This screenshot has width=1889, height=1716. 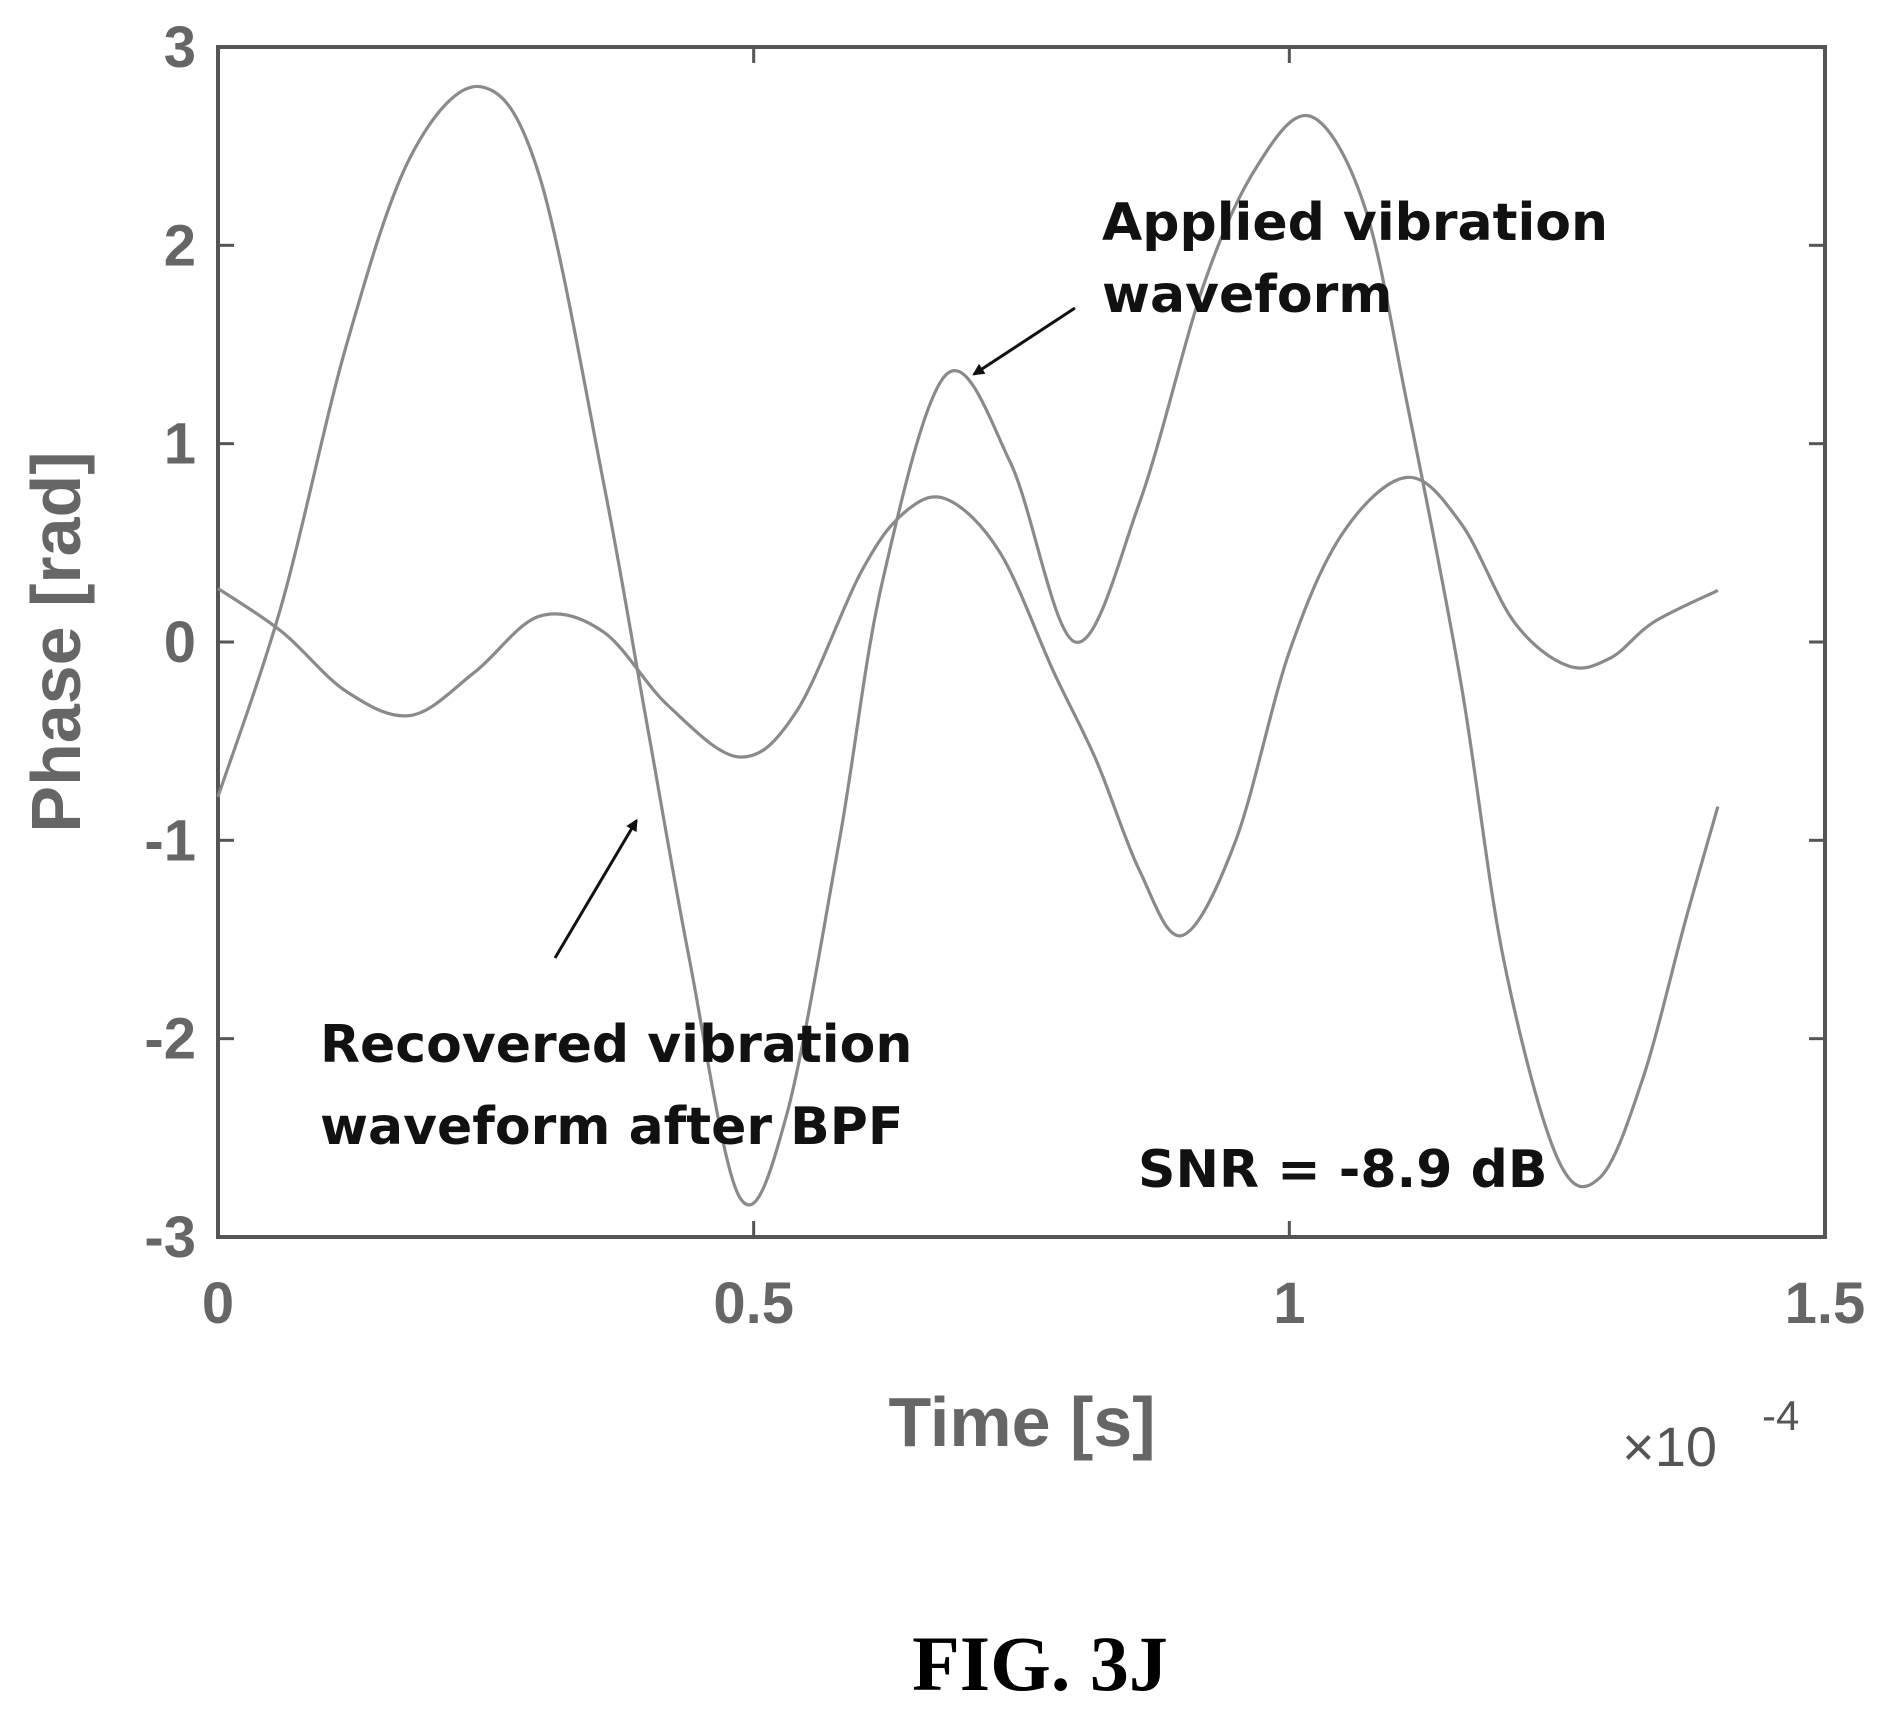 What do you see at coordinates (1355, 223) in the screenshot?
I see `annotation-1-line-1: Applied vibration` at bounding box center [1355, 223].